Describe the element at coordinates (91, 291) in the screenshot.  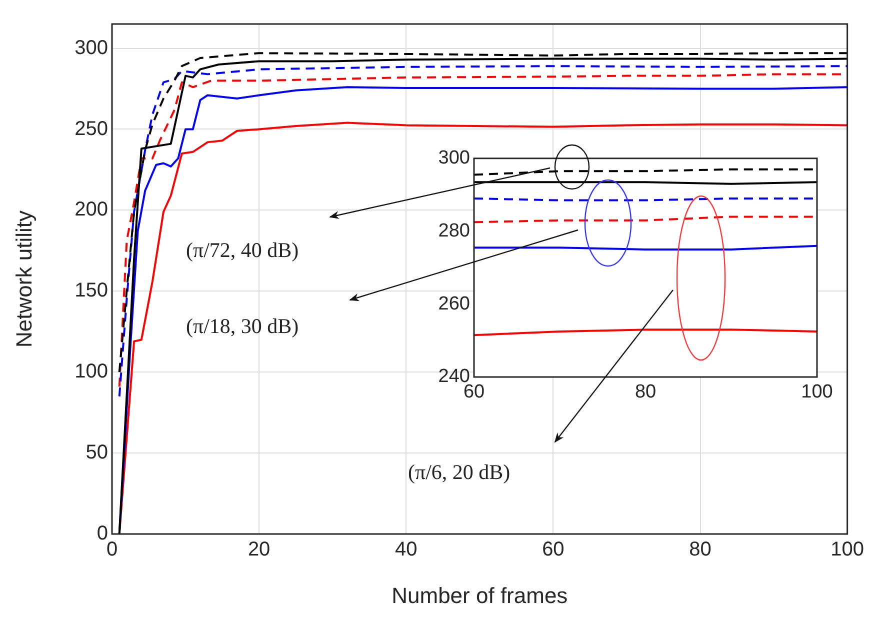
I see `y-tick-label: 150` at that location.